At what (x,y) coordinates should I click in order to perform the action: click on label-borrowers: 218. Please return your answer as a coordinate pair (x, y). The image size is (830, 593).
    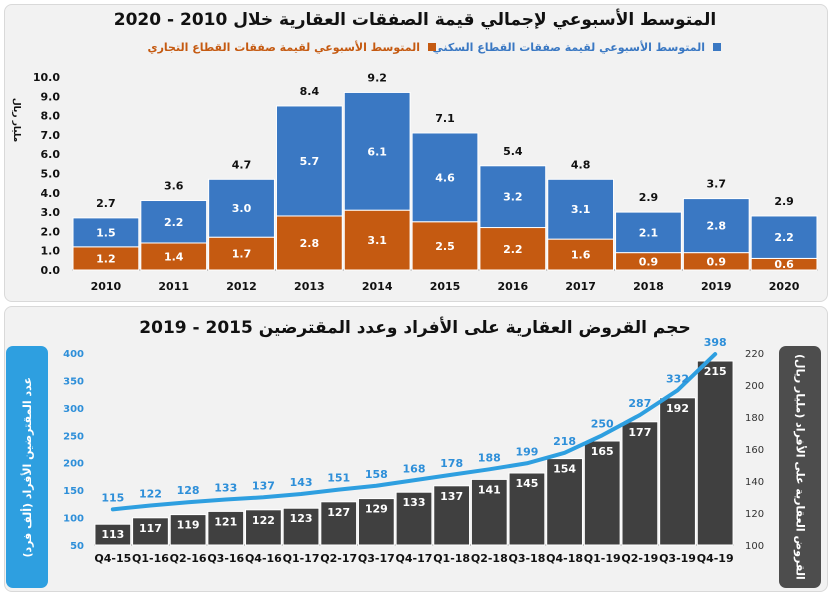
    Looking at the image, I should click on (564, 441).